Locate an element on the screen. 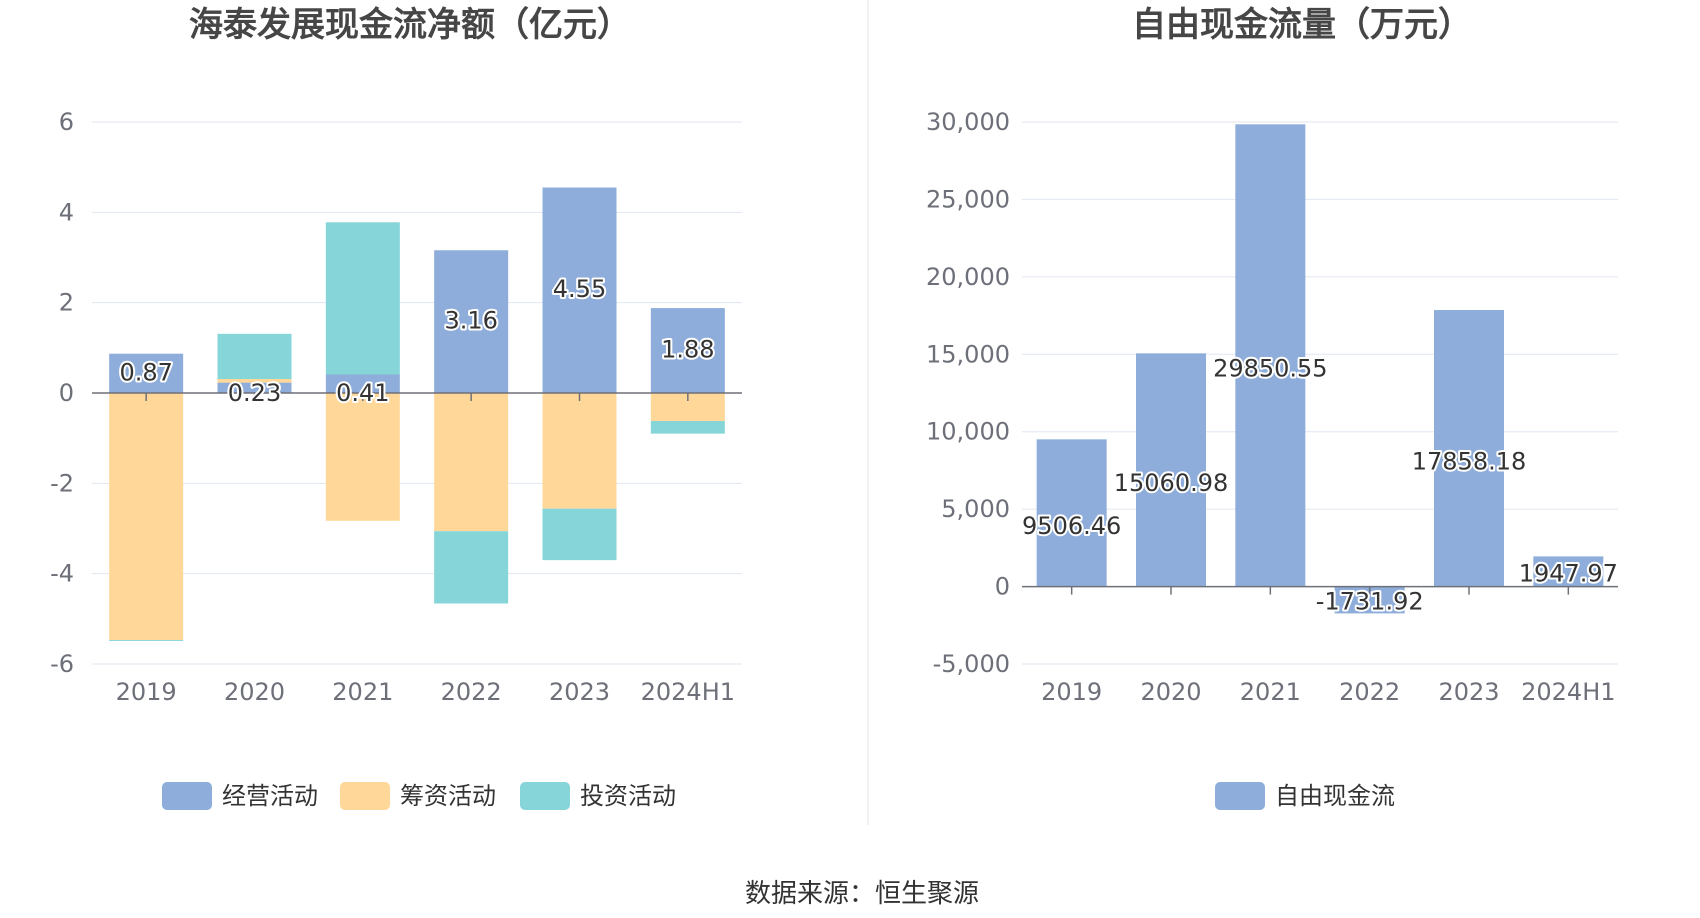  y-tick-label: 10,000 is located at coordinates (968, 432).